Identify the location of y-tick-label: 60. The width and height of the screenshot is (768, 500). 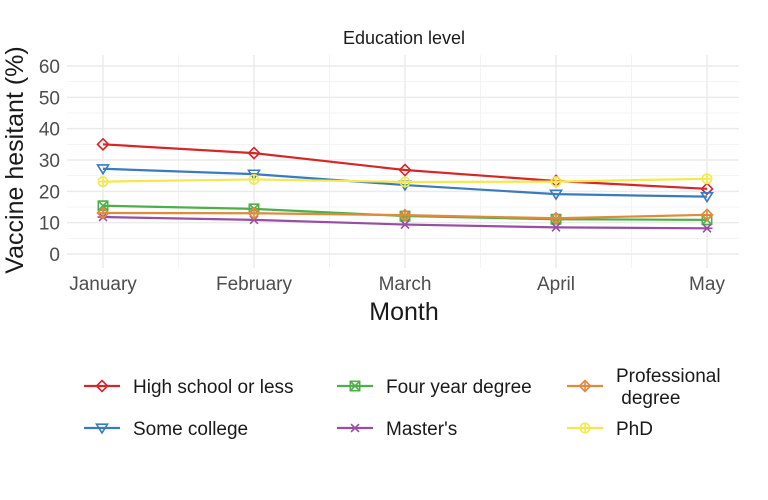
(49, 67).